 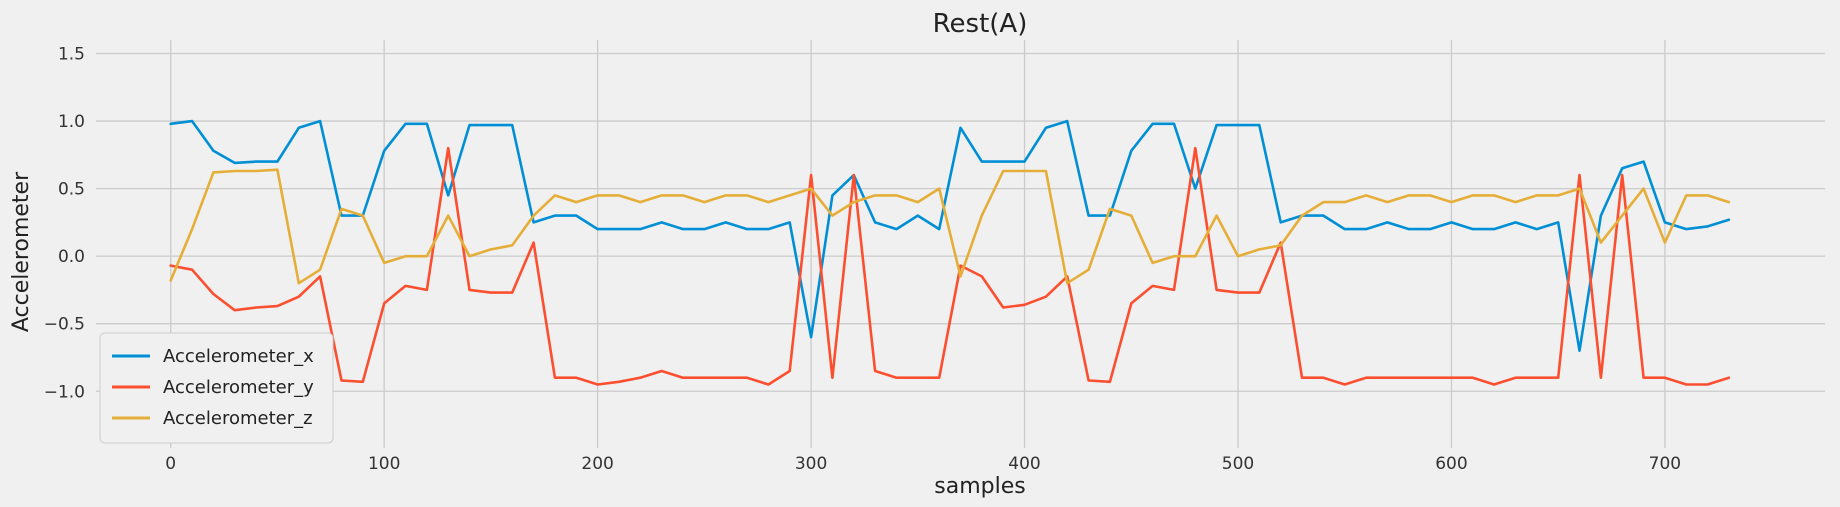 What do you see at coordinates (1024, 464) in the screenshot?
I see `x-tick-label: 400` at bounding box center [1024, 464].